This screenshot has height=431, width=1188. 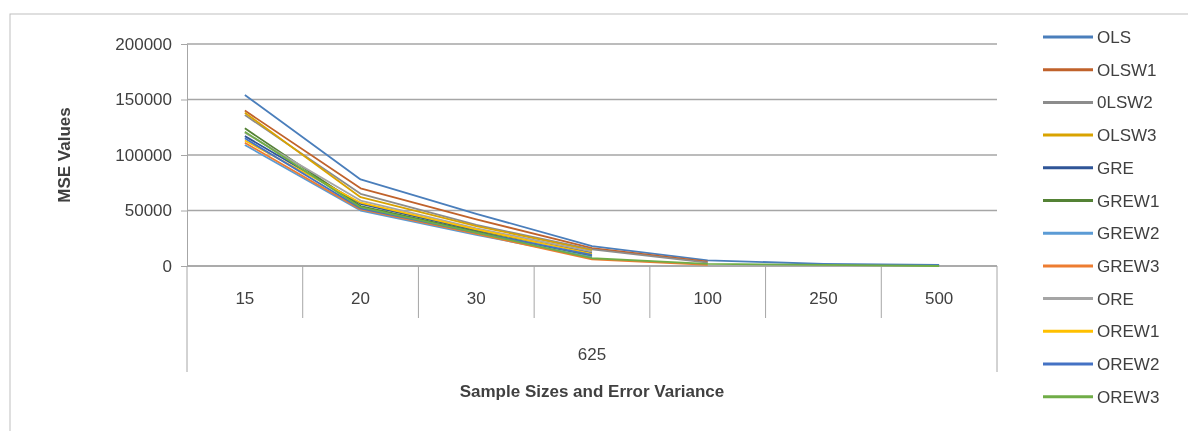 I want to click on x-tick-label: 20, so click(x=361, y=298).